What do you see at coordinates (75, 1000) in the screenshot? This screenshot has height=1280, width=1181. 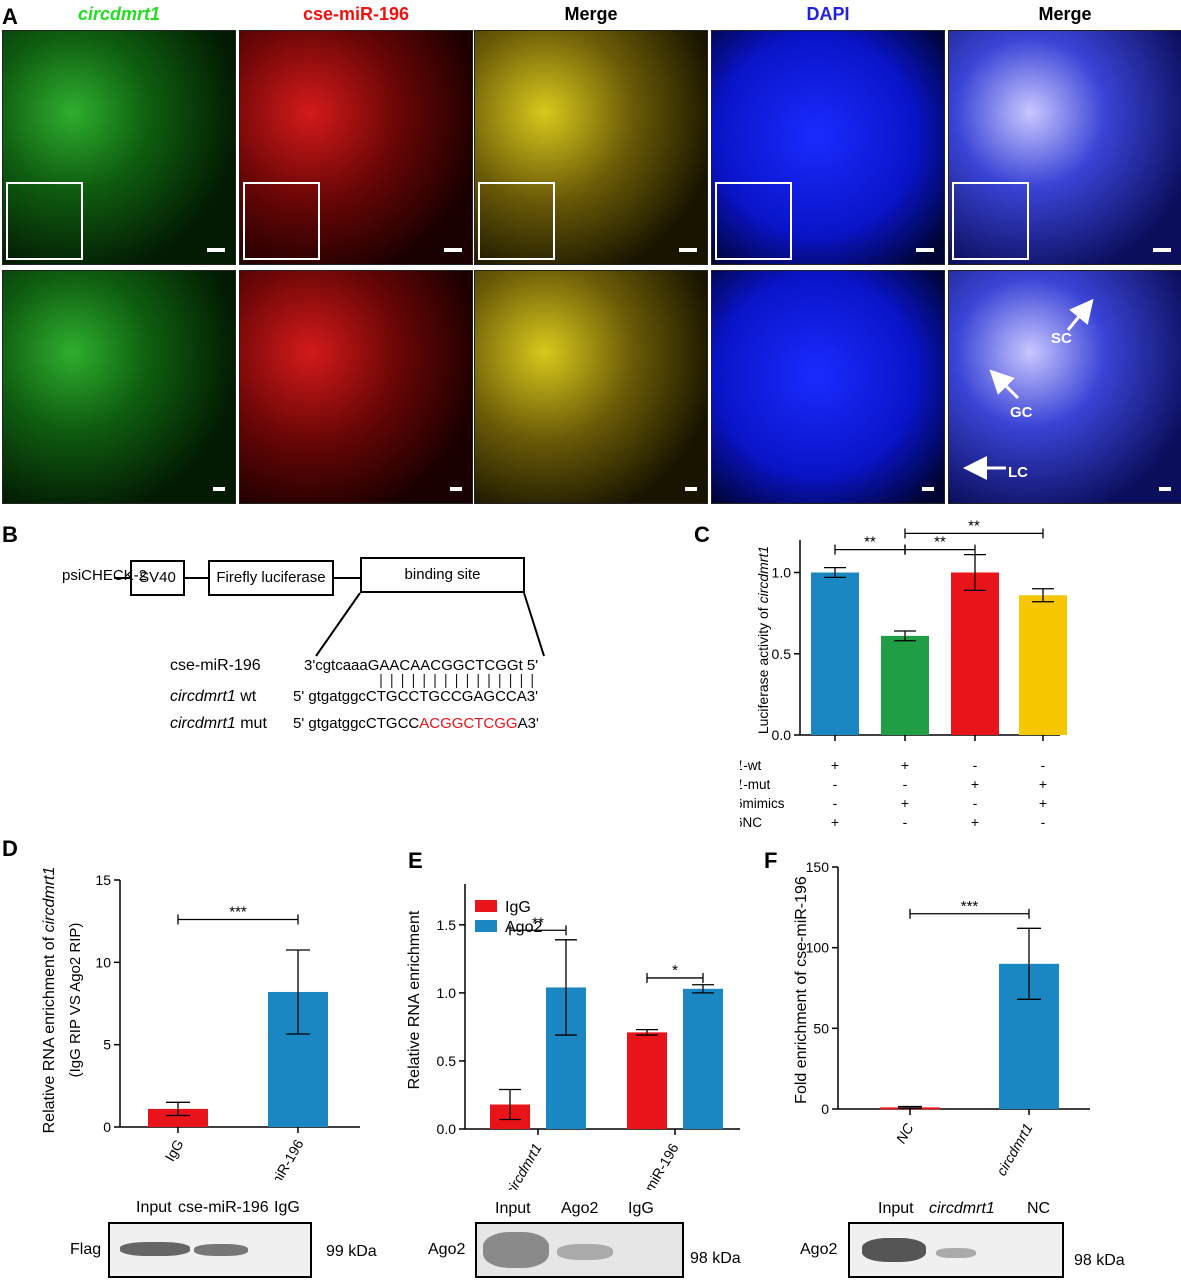 I see `y-axis-label-2: (IgG RIP VS Ago2 RIP)` at bounding box center [75, 1000].